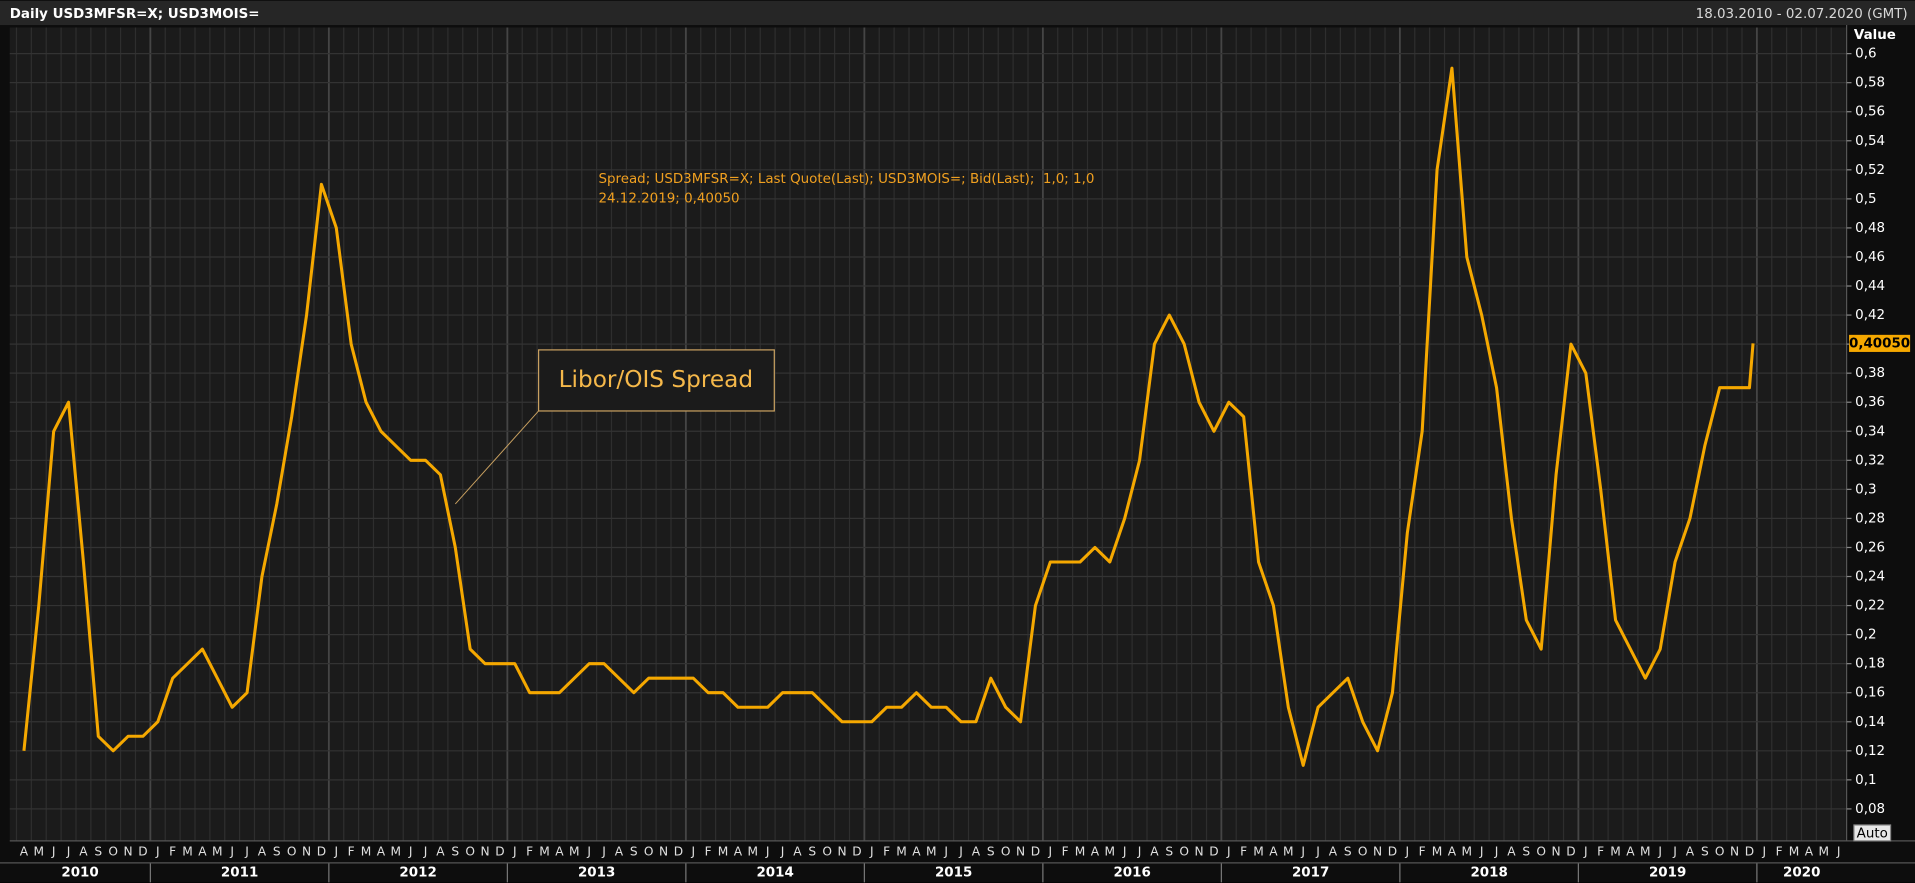 Image resolution: width=1915 pixels, height=883 pixels. I want to click on year-label: 2018, so click(1488, 873).